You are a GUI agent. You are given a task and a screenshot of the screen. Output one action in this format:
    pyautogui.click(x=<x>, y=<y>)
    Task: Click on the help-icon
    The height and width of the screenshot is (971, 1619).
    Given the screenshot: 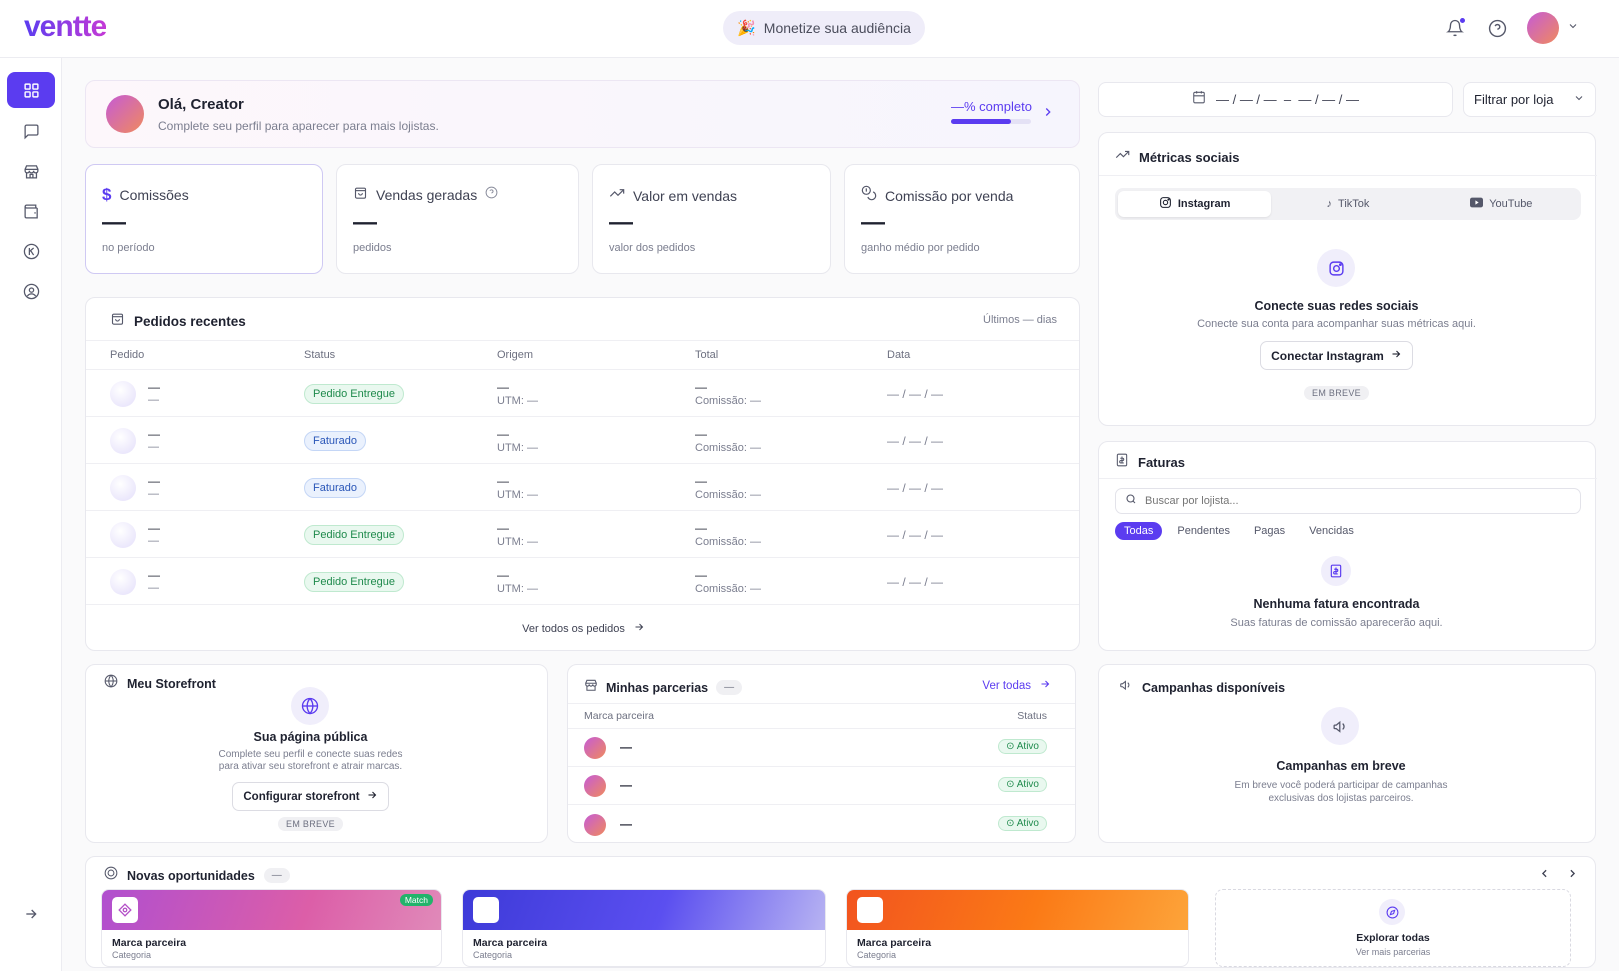 What is the action you would take?
    pyautogui.click(x=1497, y=28)
    